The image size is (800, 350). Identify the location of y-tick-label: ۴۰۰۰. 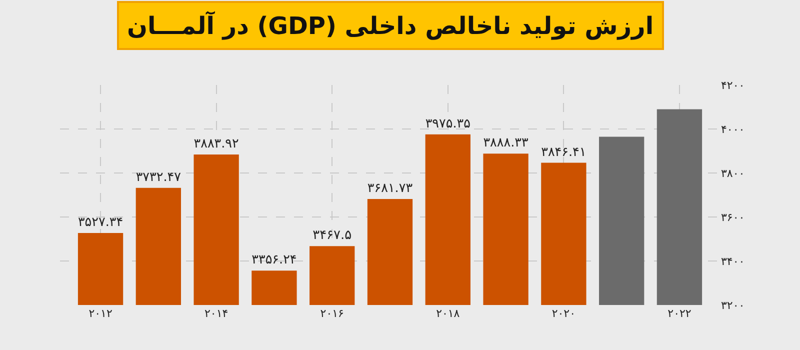
(733, 129).